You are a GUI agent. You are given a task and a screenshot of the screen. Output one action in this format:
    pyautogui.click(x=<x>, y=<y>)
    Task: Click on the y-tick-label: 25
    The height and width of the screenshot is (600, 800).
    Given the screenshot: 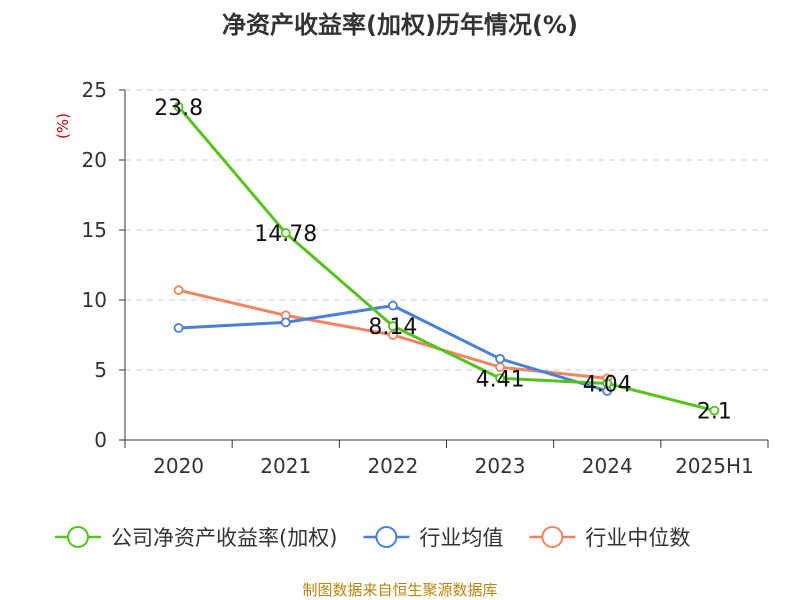 What is the action you would take?
    pyautogui.click(x=94, y=90)
    